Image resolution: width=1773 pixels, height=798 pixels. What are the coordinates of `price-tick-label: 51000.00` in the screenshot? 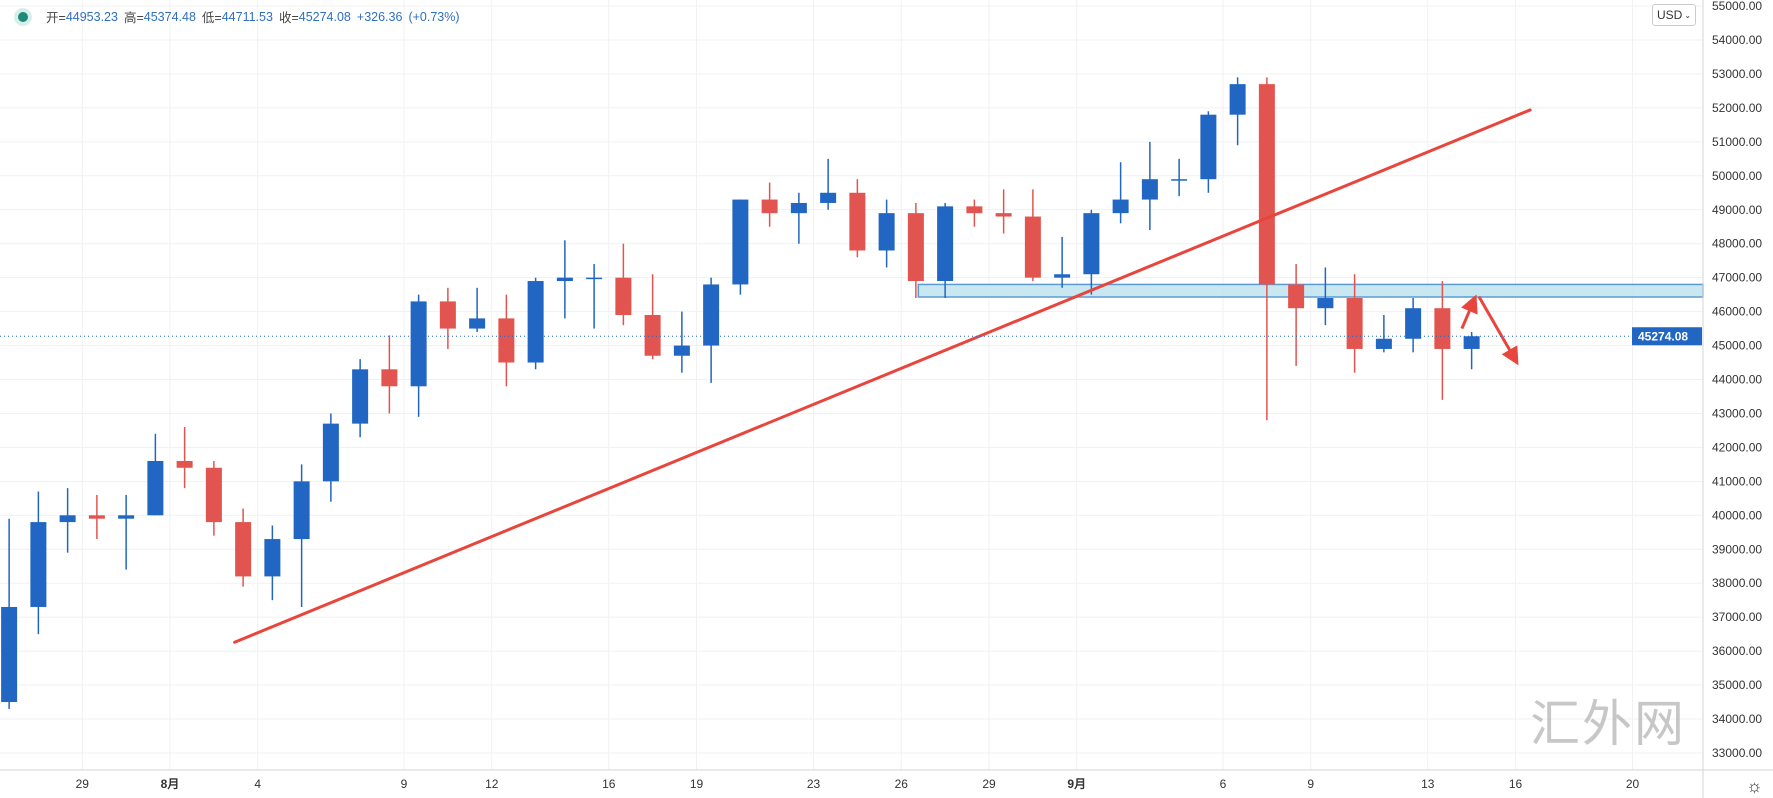 It's located at (1737, 142).